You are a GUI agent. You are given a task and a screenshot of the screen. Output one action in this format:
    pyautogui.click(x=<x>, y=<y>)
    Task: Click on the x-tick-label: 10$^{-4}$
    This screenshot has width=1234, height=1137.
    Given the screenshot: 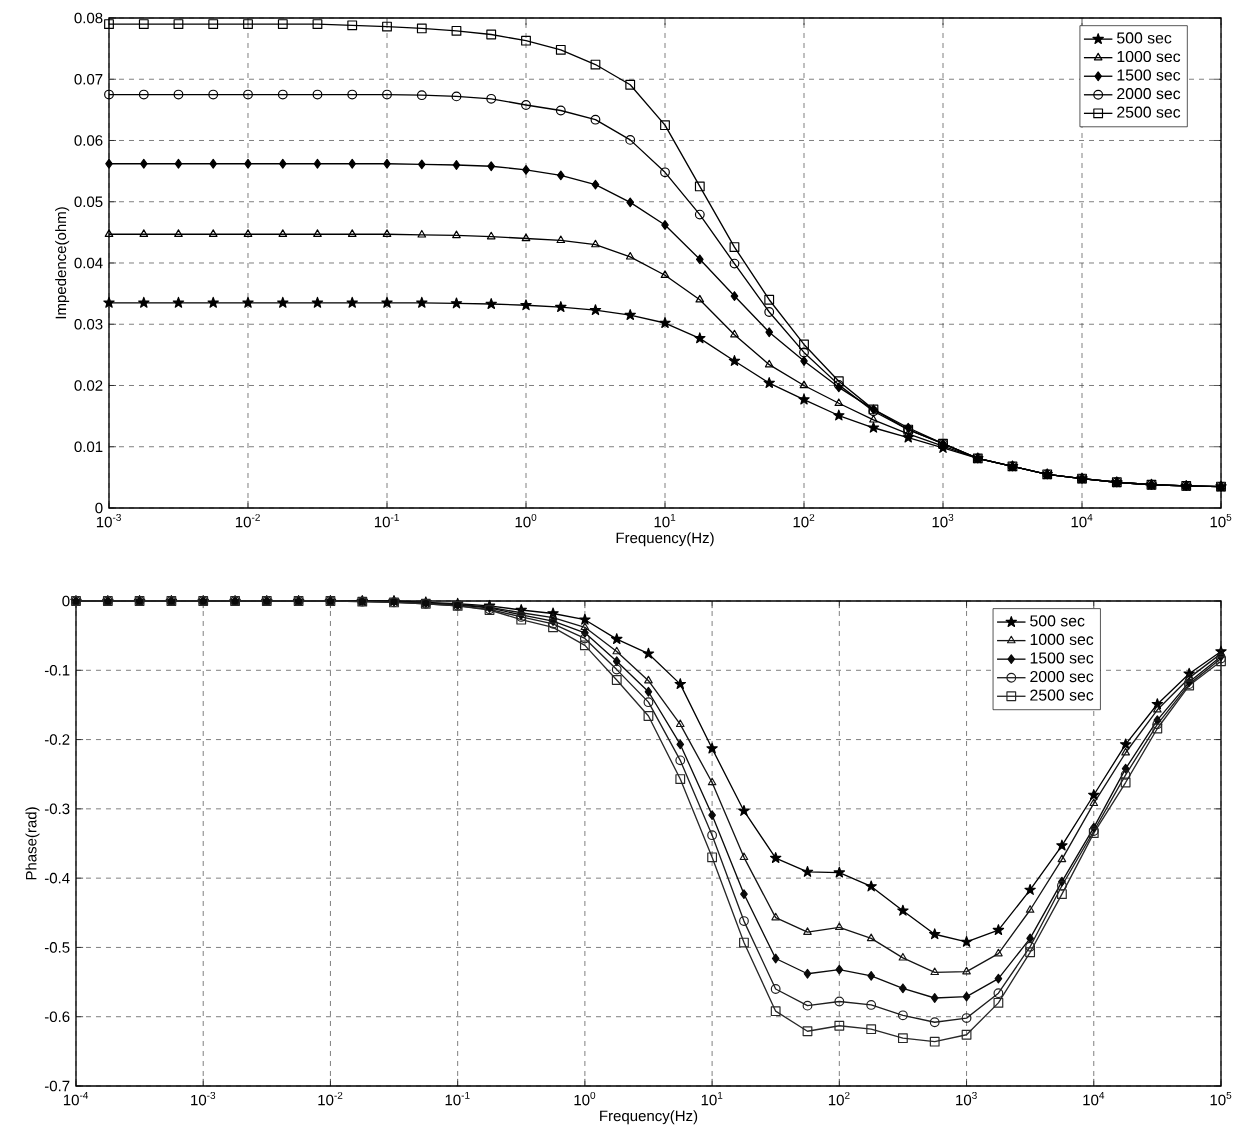 What is the action you would take?
    pyautogui.click(x=76, y=1098)
    